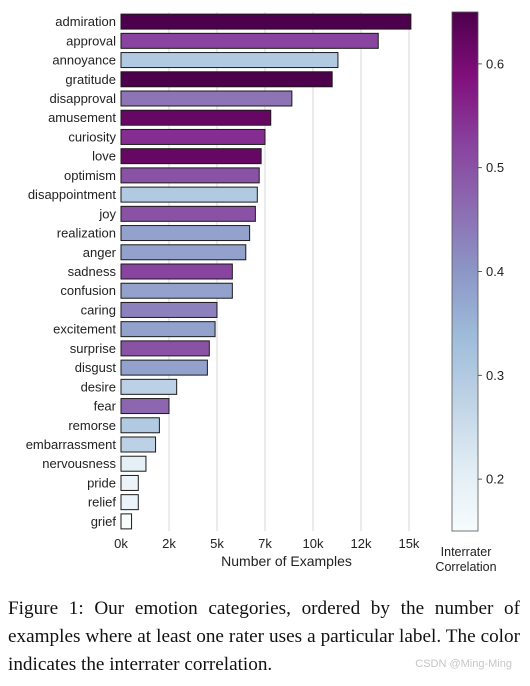 Image resolution: width=530 pixels, height=686 pixels. What do you see at coordinates (229, 60) in the screenshot?
I see `bar-annoyance` at bounding box center [229, 60].